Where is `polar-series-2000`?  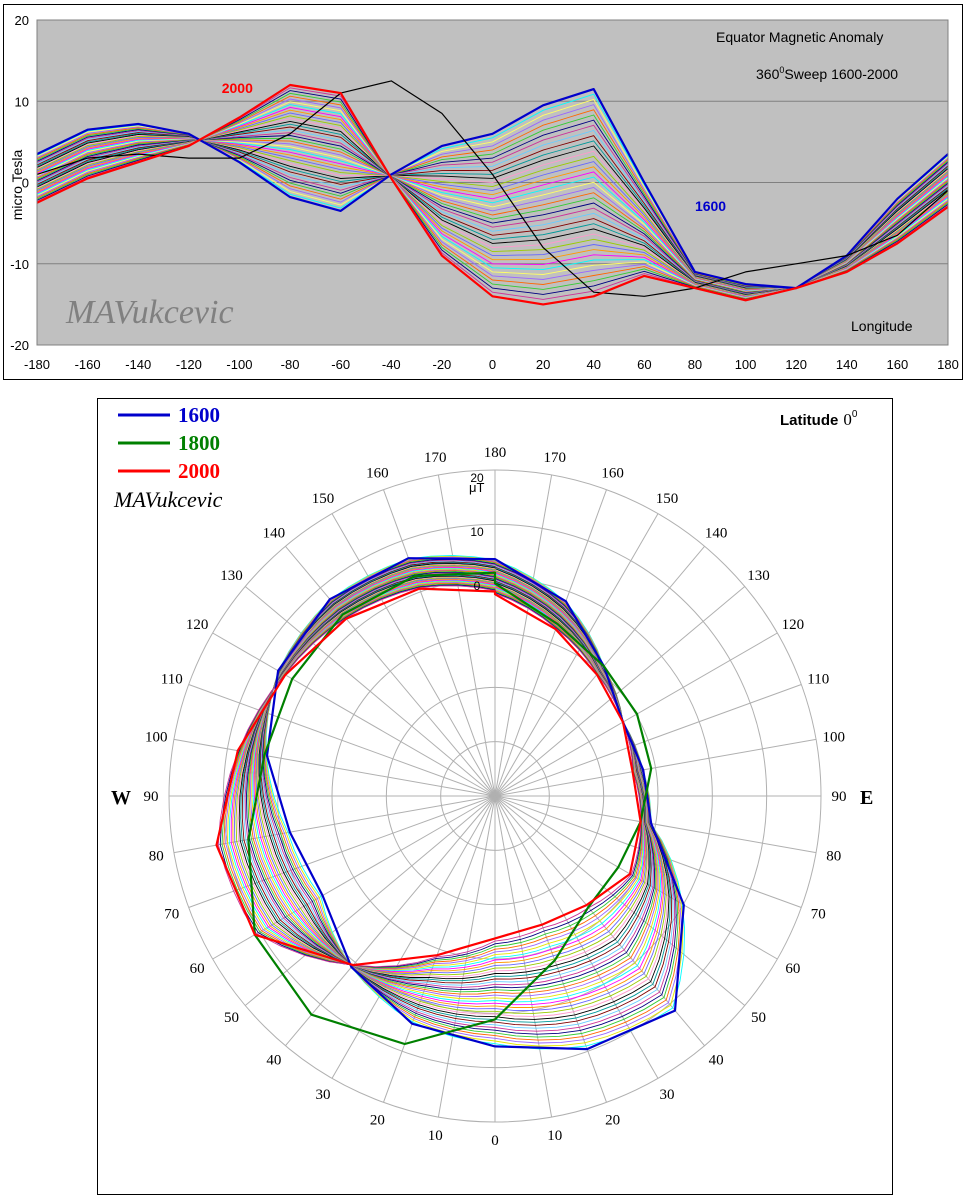 polar-series-2000 is located at coordinates (428, 777).